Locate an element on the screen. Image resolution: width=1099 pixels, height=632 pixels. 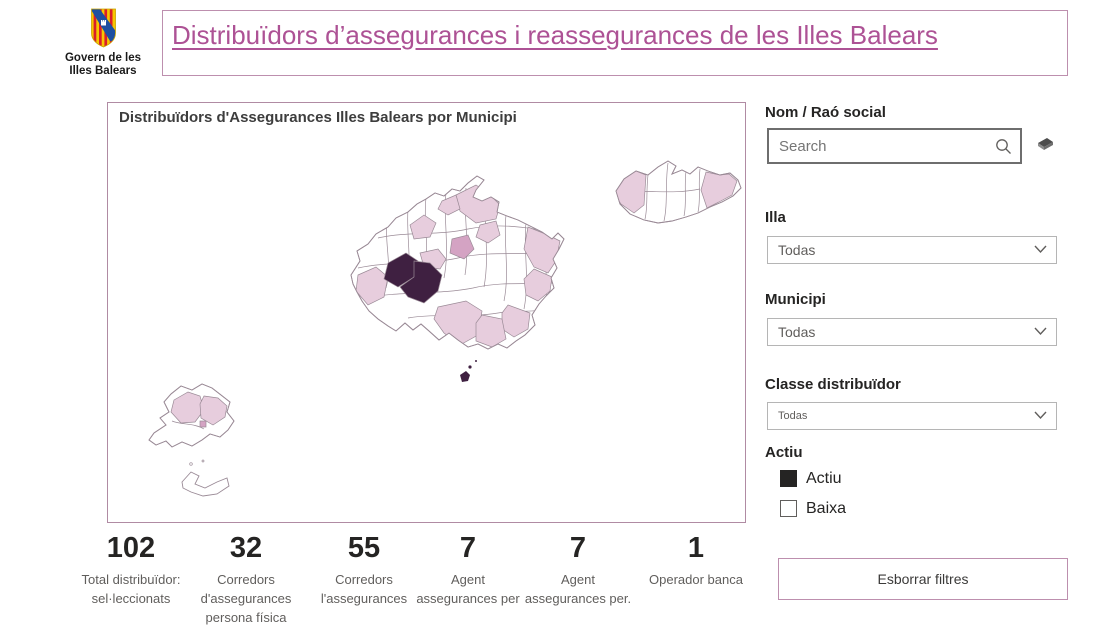
kpi-value: 1 is located at coordinates (696, 548).